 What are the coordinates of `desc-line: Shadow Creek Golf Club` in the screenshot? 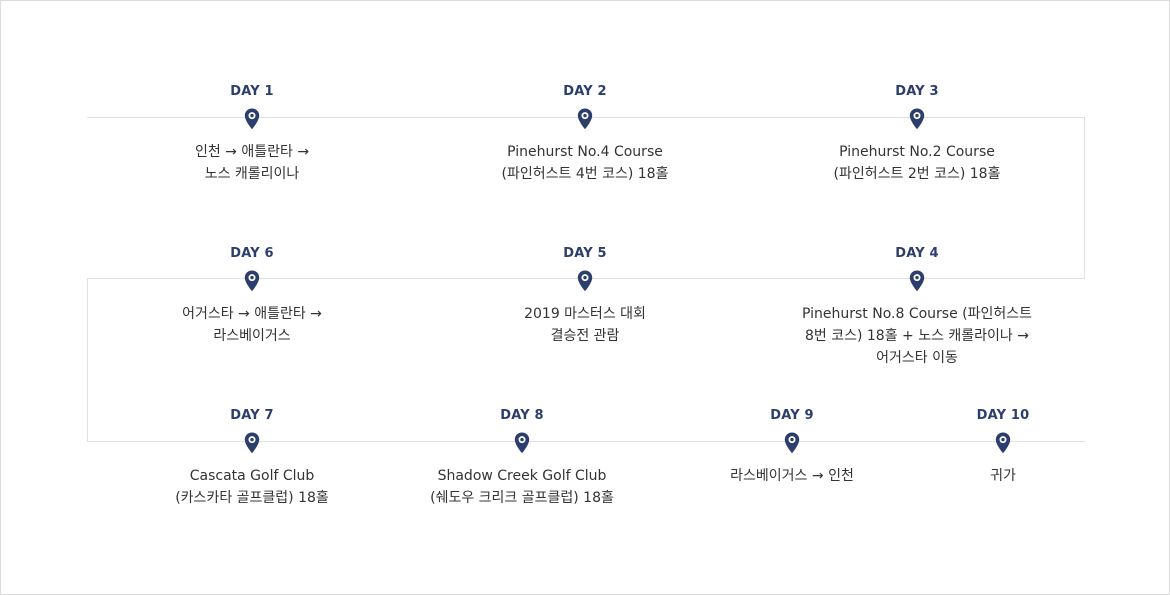 It's located at (522, 476).